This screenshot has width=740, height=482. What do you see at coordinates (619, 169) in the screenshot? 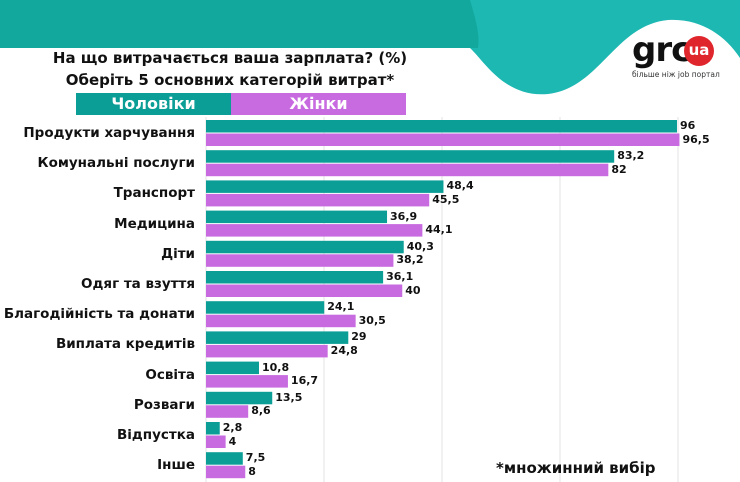
I see `data-label: 82` at bounding box center [619, 169].